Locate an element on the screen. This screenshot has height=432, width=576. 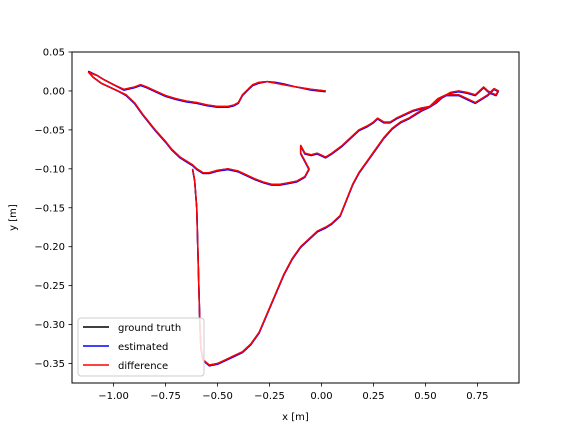
legend-box is located at coordinates (141, 347).